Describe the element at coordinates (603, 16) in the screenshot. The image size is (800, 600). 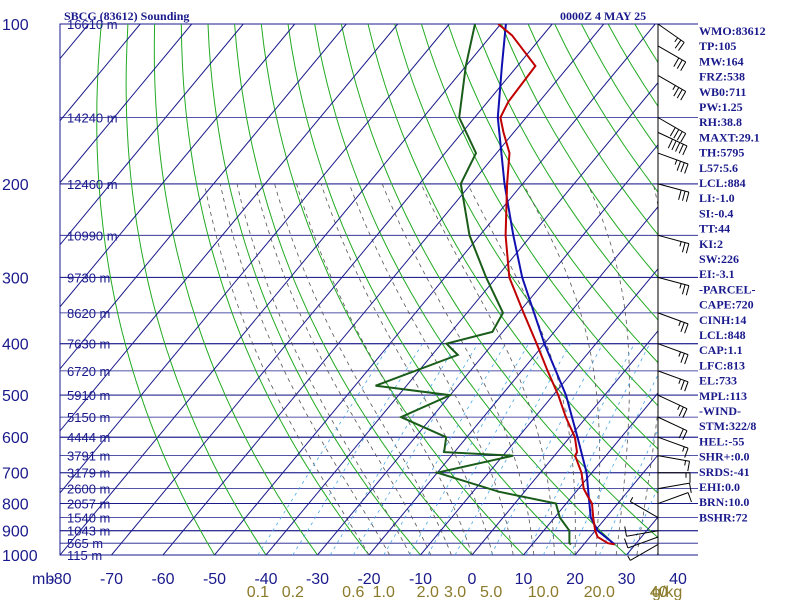
I see `sounding-time: 0000Z 4 MAY 25` at that location.